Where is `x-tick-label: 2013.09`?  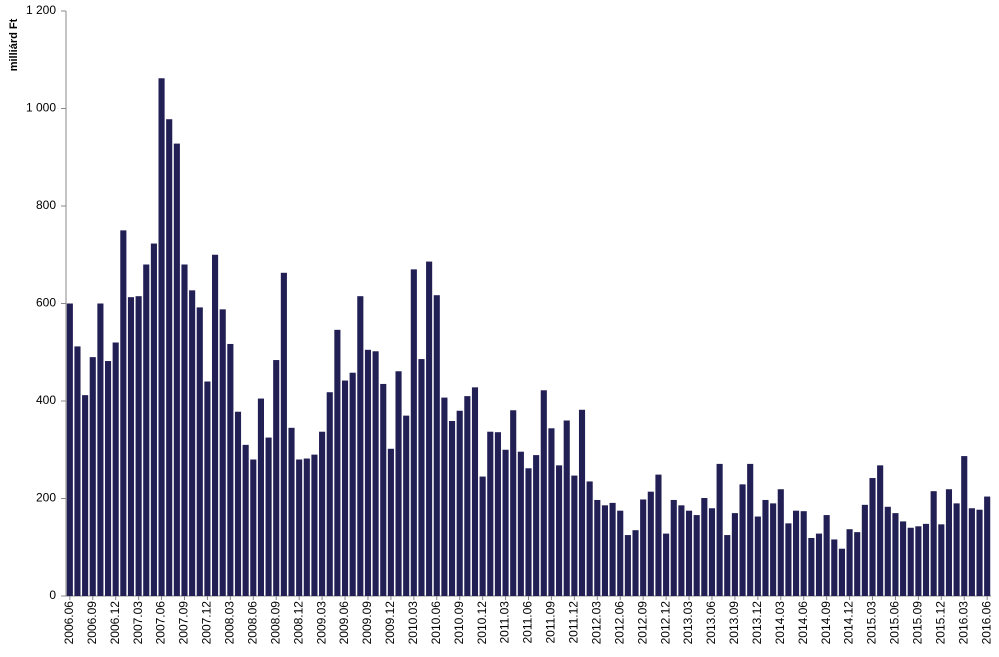
x-tick-label: 2013.09 is located at coordinates (734, 623).